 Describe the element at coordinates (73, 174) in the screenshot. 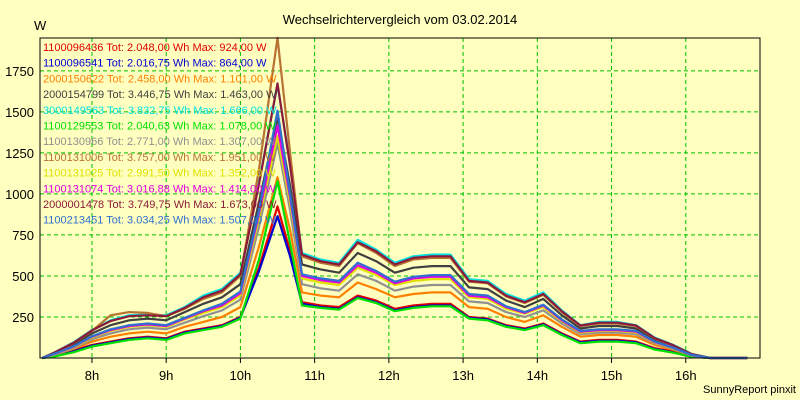

I see `legend-value: 1100131025` at that location.